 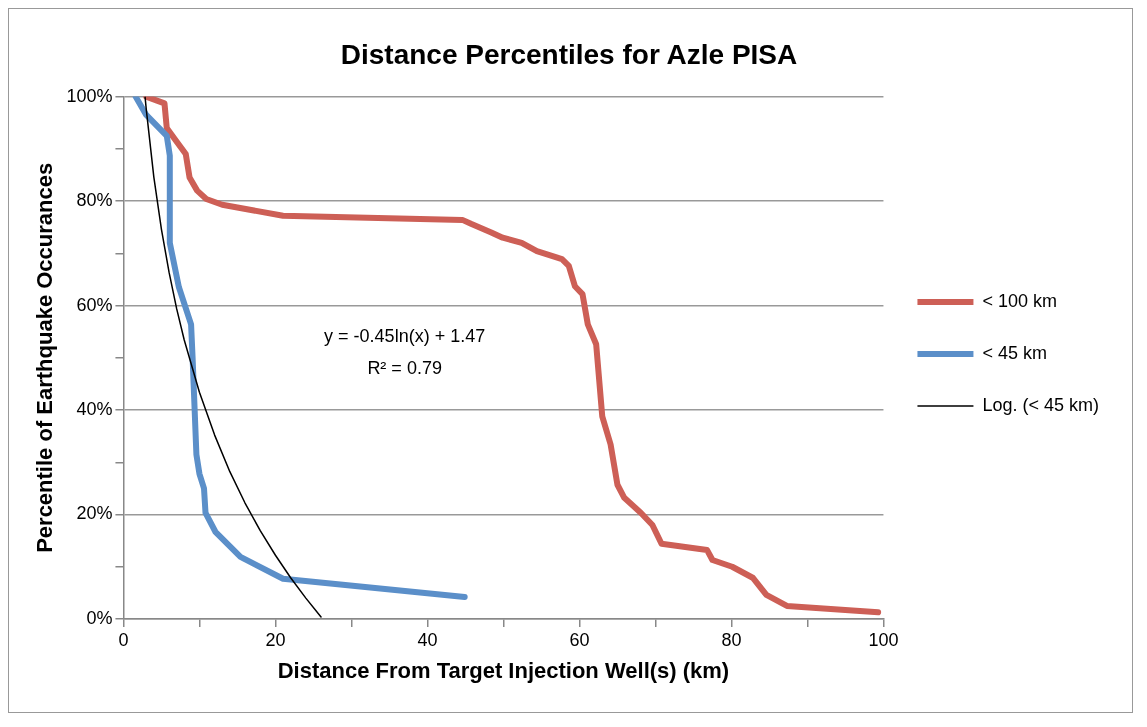 I want to click on legend-label: < 45 km, so click(x=1014, y=352).